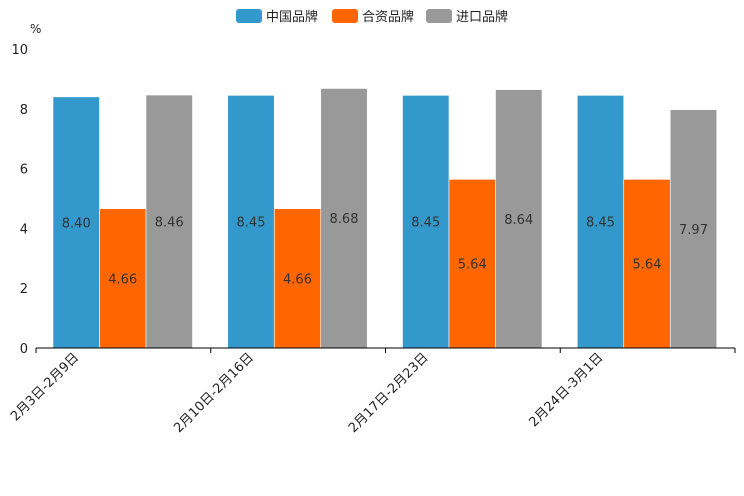 The image size is (744, 496). I want to click on legend-label-2: 合资品牌, so click(388, 17).